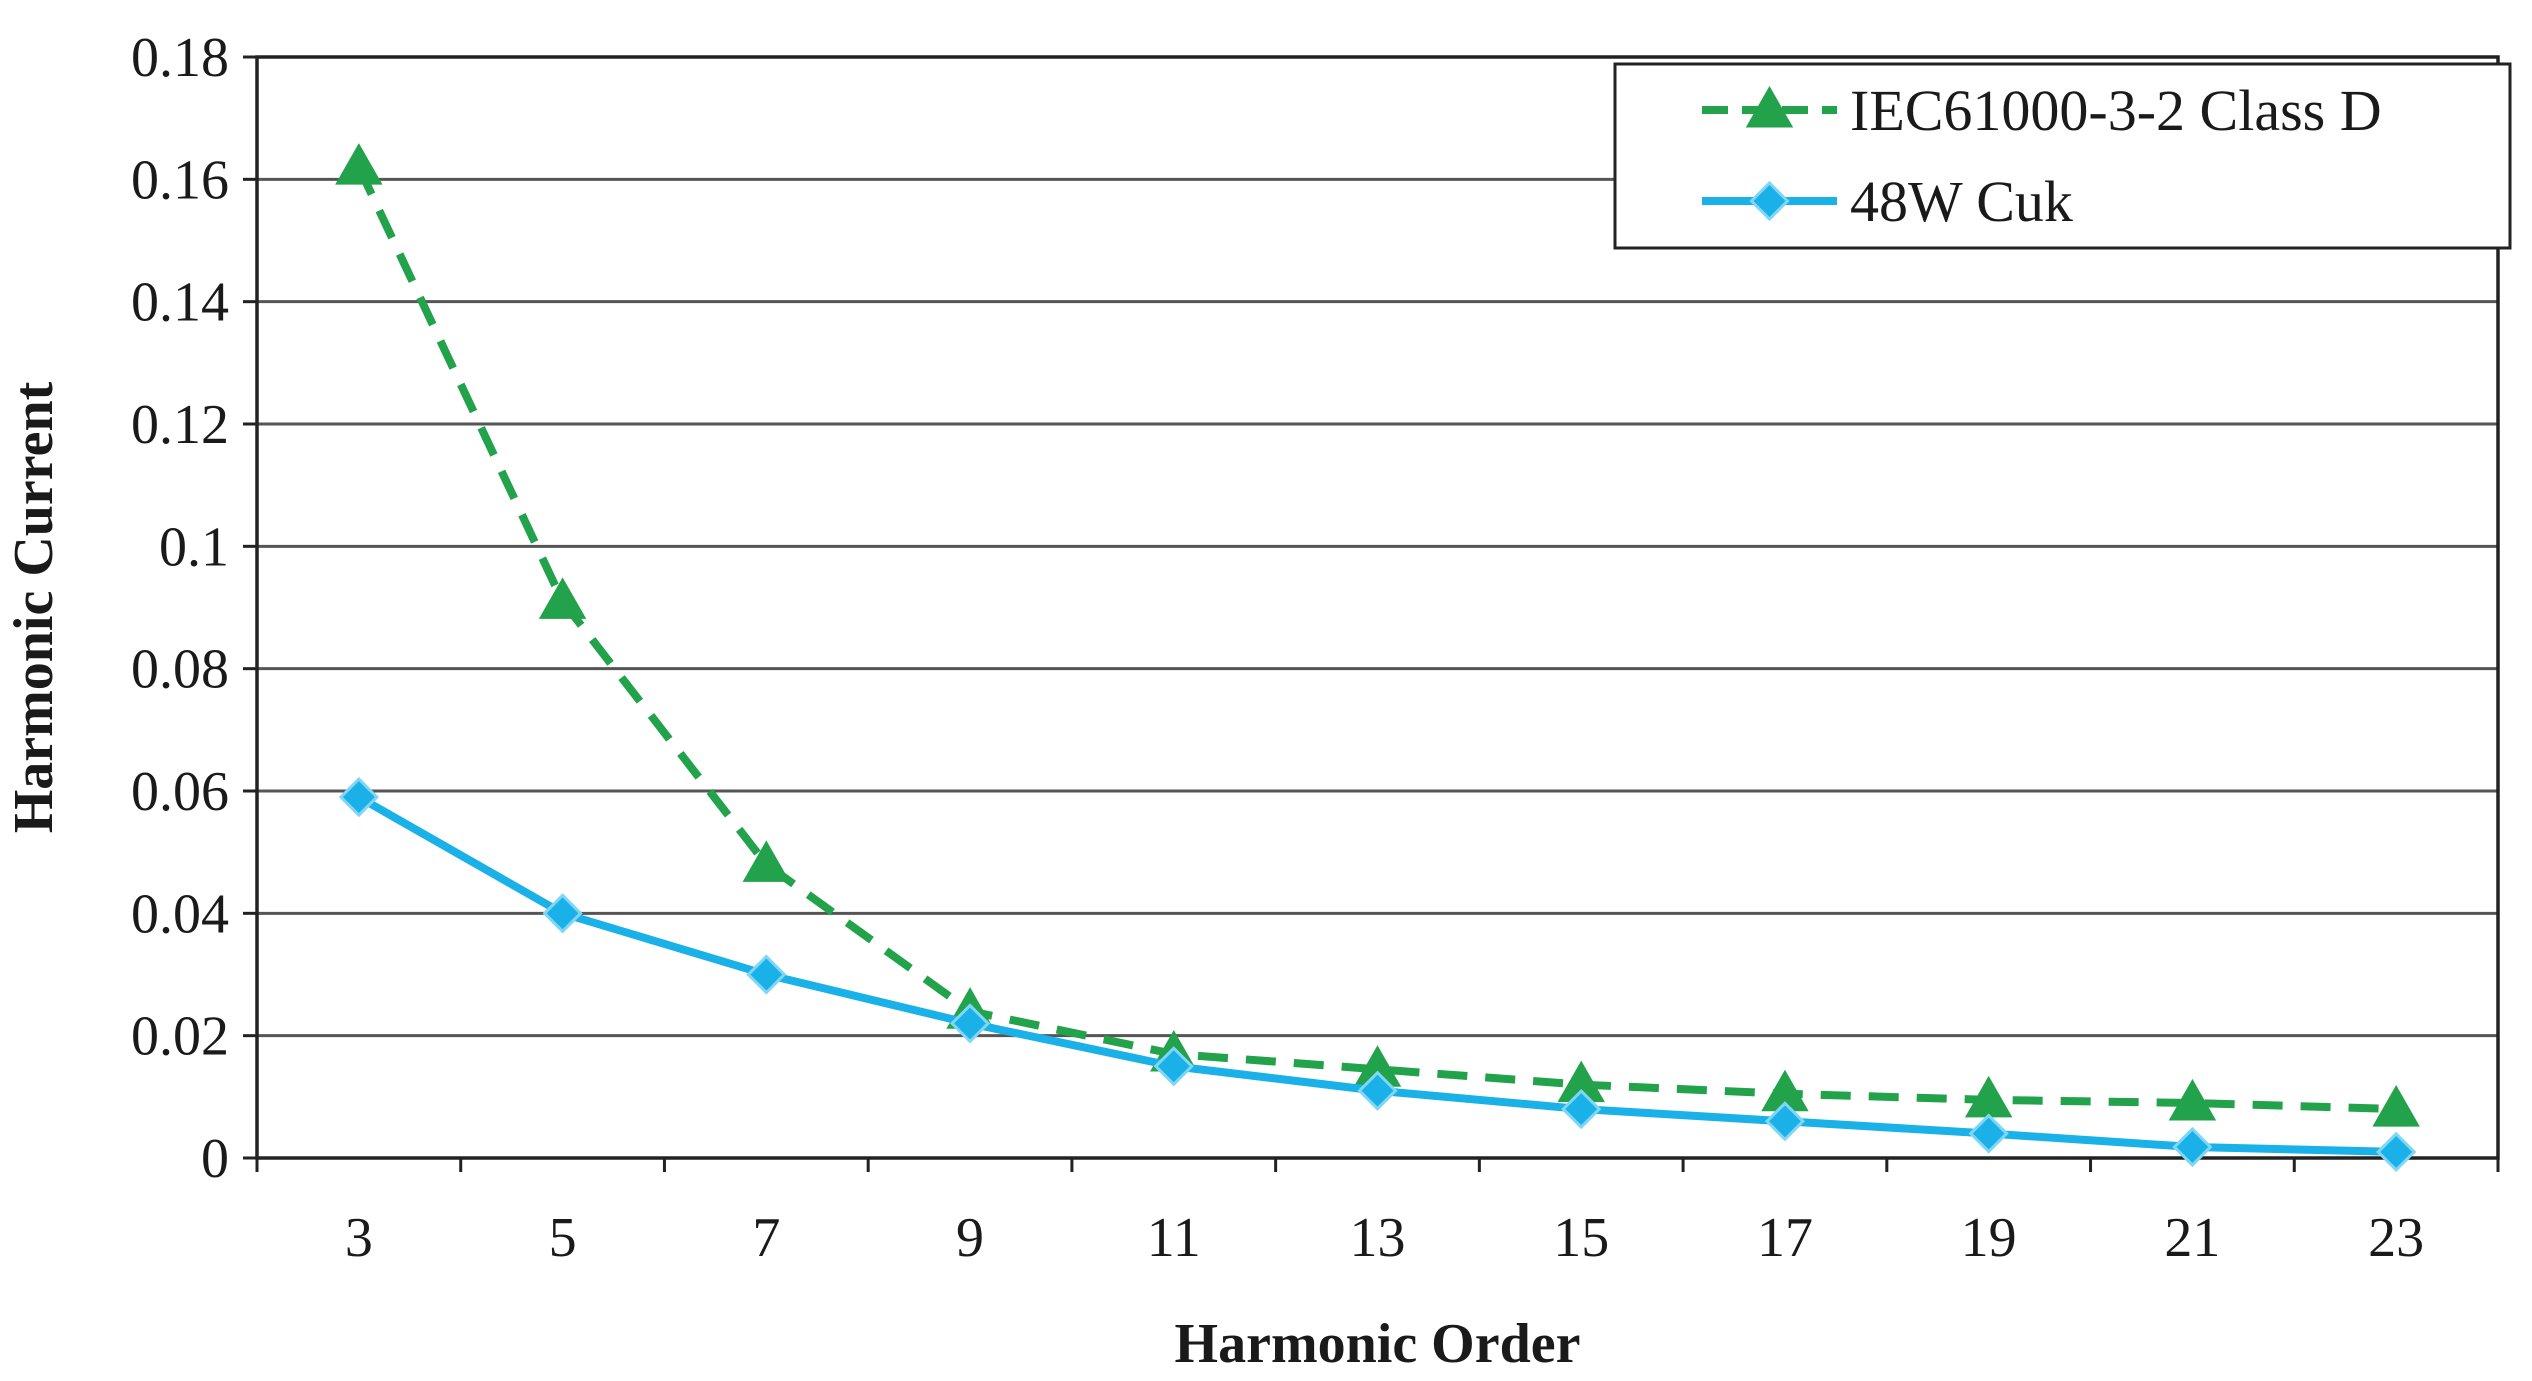 The height and width of the screenshot is (1381, 2532). Describe the element at coordinates (2116, 110) in the screenshot. I see `legend-label-iec-limit: IEC61000-3-2 Class D` at that location.